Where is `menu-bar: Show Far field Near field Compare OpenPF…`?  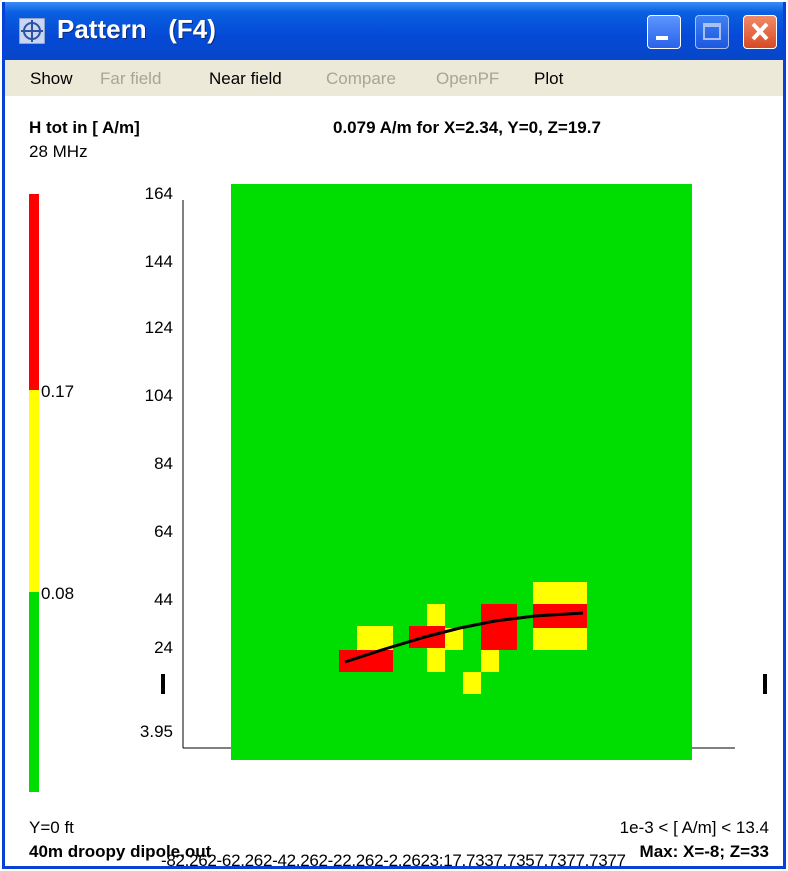 menu-bar: Show Far field Near field Compare OpenPF… is located at coordinates (394, 78).